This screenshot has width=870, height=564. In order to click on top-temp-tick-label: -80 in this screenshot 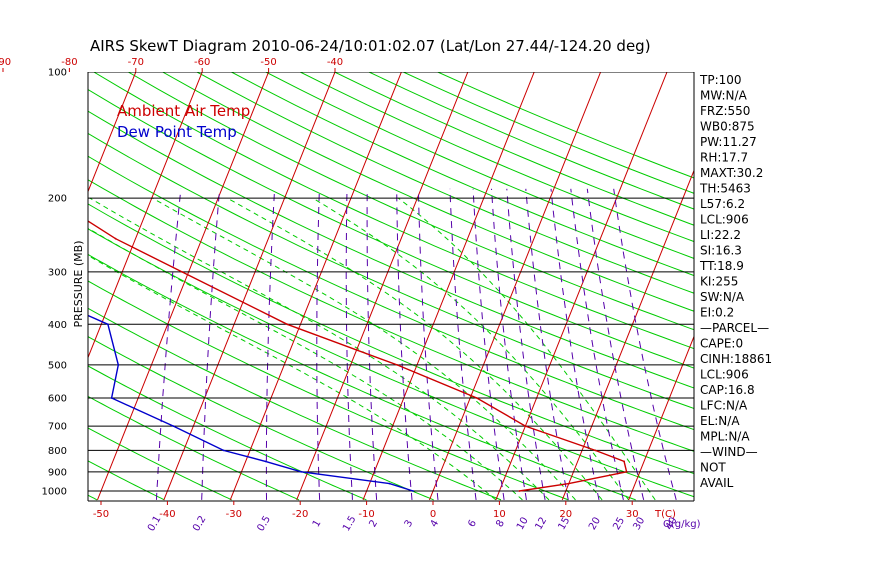, I will do `click(69, 62)`.